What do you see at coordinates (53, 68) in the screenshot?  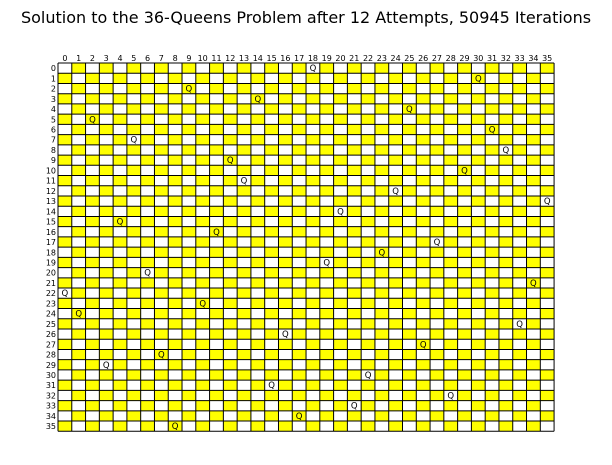 I see `y-tick-label: 0` at bounding box center [53, 68].